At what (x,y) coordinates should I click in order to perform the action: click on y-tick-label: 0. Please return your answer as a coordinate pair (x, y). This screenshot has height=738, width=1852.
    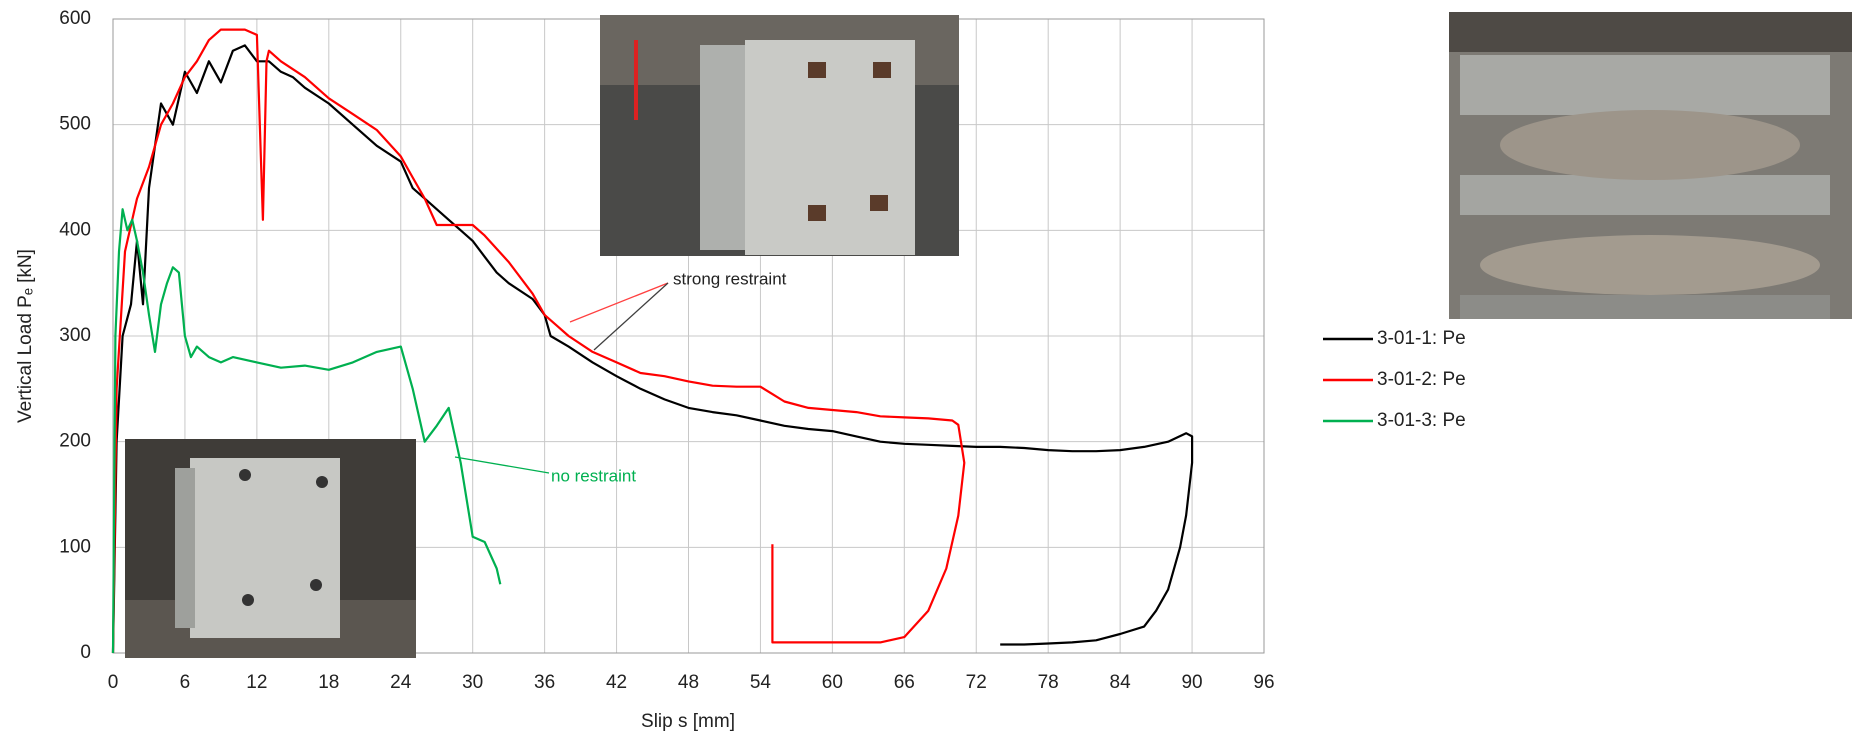
    Looking at the image, I should click on (85, 652).